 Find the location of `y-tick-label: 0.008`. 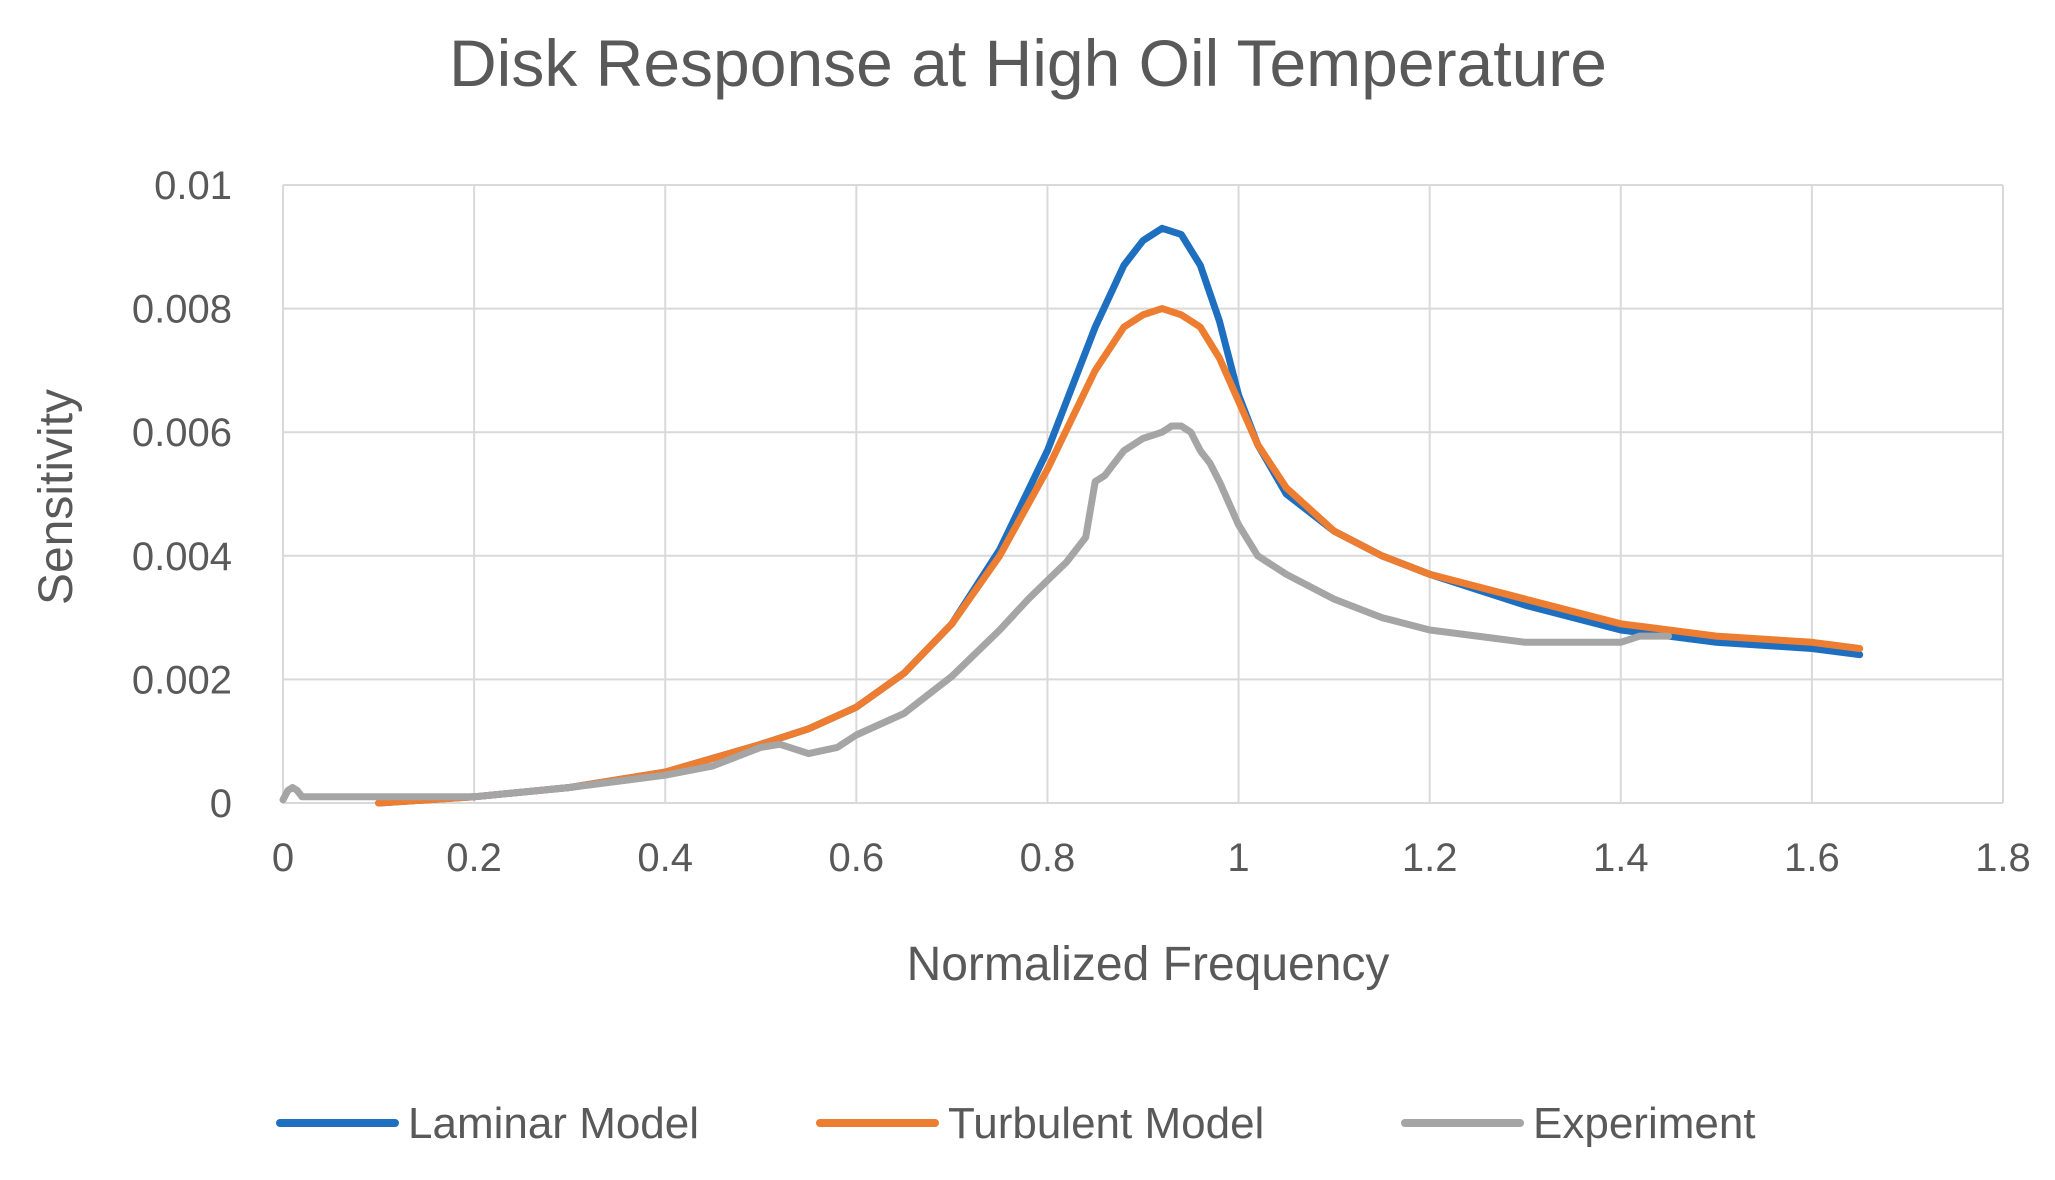

y-tick-label: 0.008 is located at coordinates (182, 310).